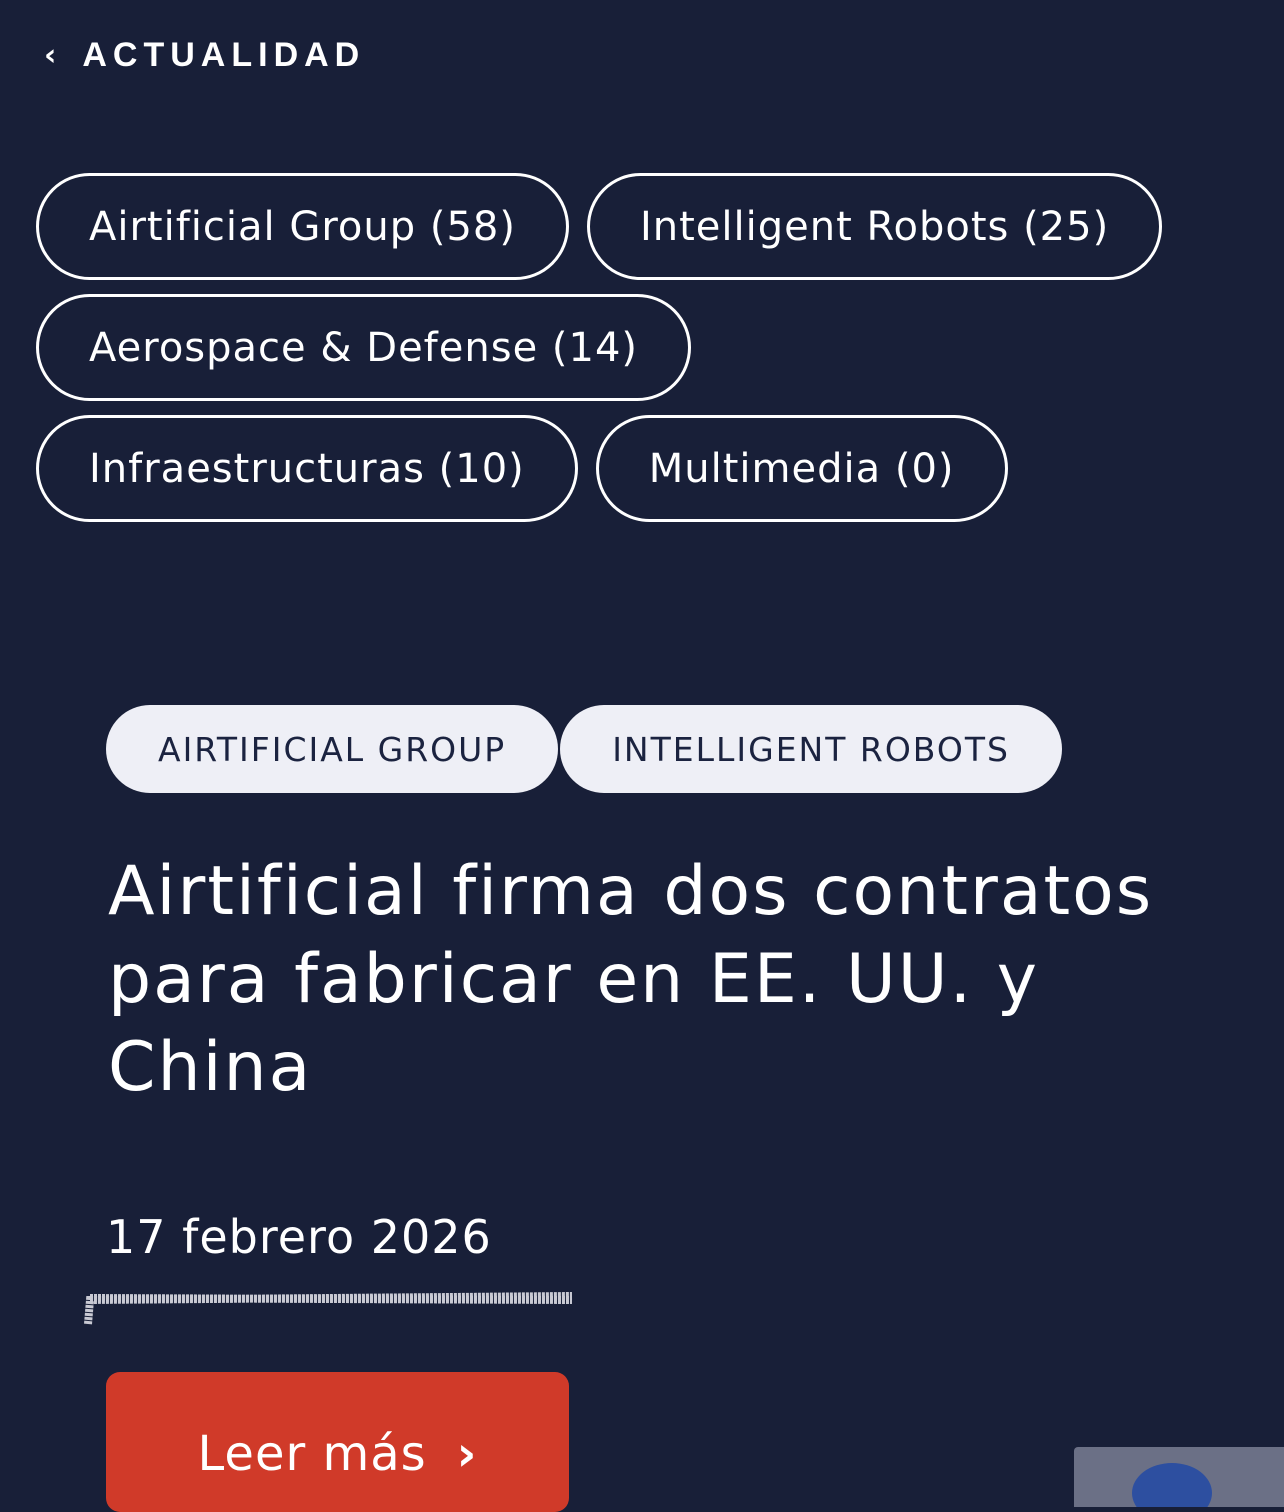  Describe the element at coordinates (467, 1454) in the screenshot. I see `chevron-right-icon: ›` at that location.